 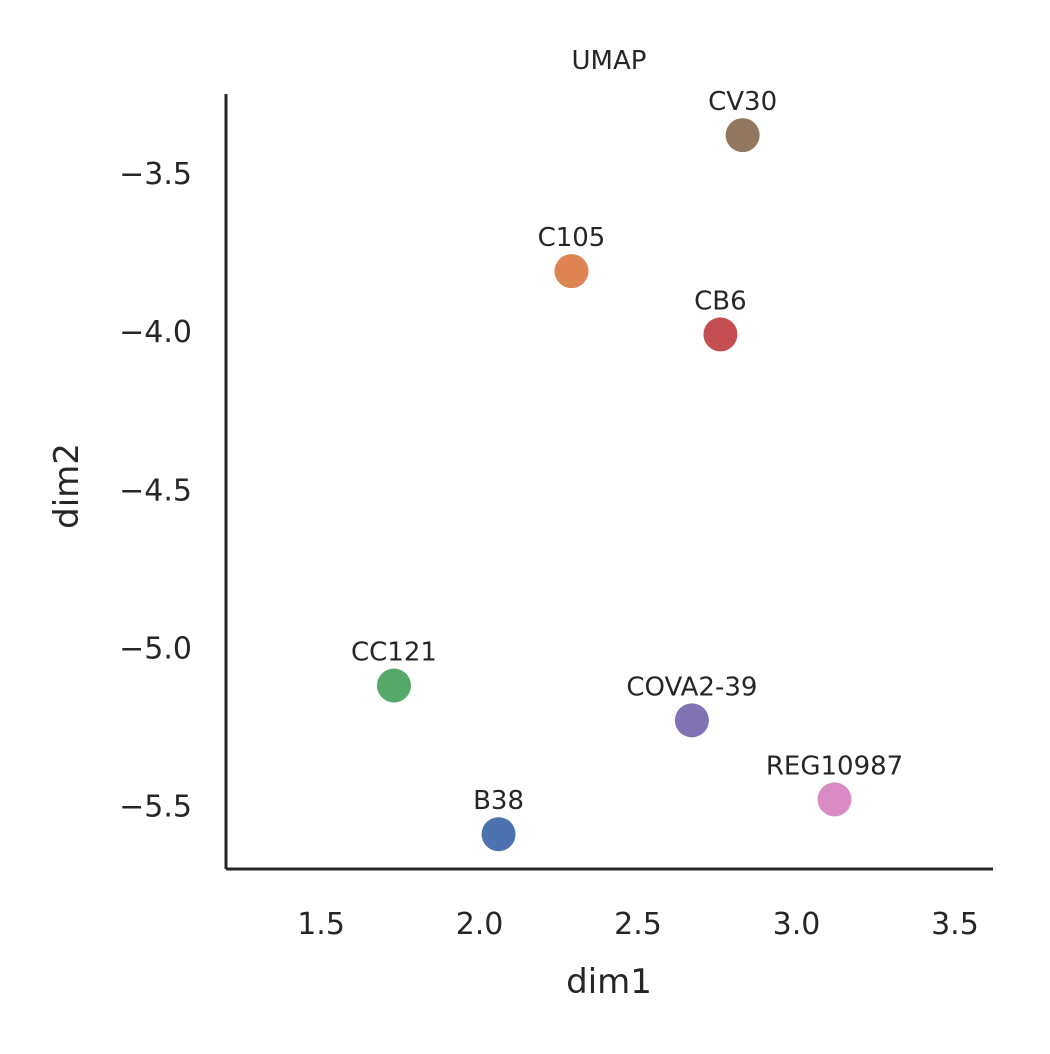 What do you see at coordinates (67, 486) in the screenshot?
I see `y-axis-title: dim2` at bounding box center [67, 486].